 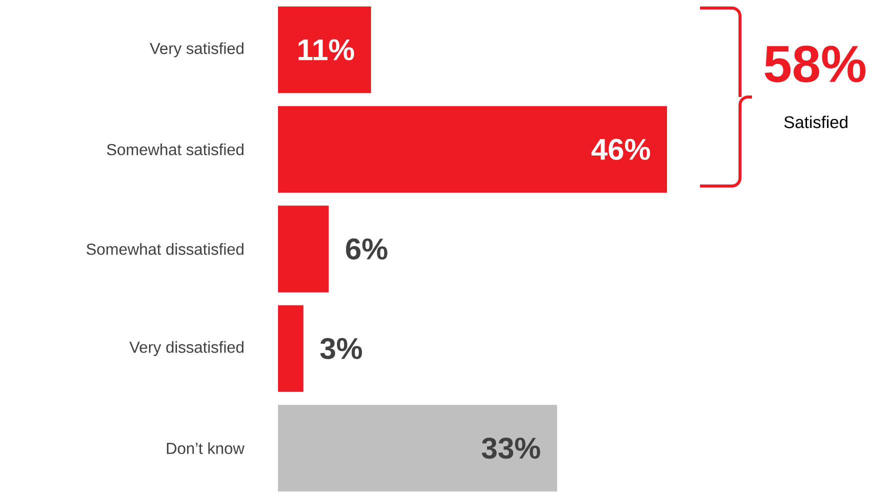 I want to click on data-label: 46%, so click(x=620, y=149).